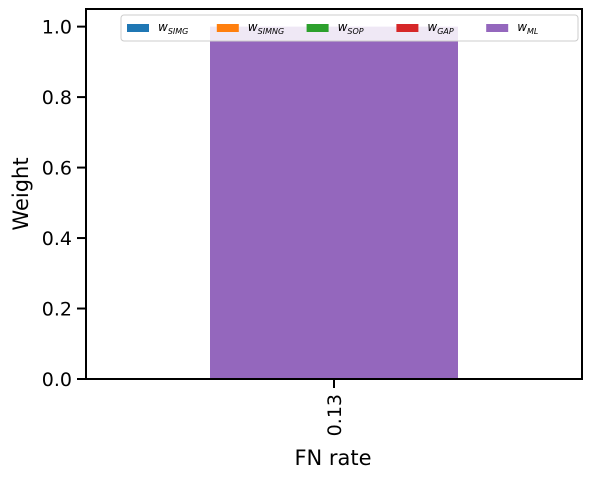 This screenshot has width=591, height=482. What do you see at coordinates (57, 239) in the screenshot?
I see `y-tick-label: 0.4` at bounding box center [57, 239].